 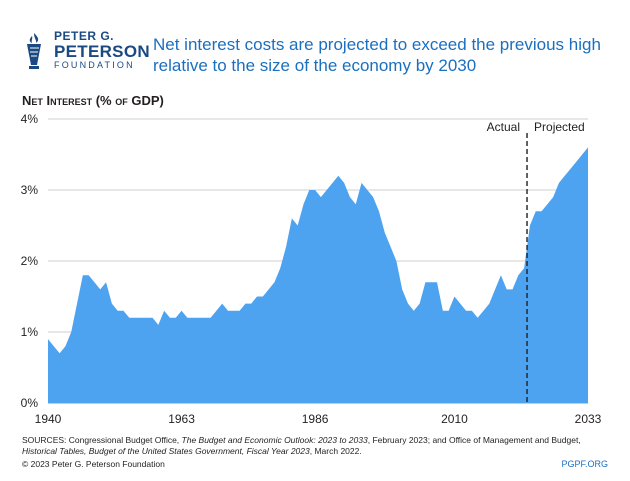 What do you see at coordinates (93, 464) in the screenshot?
I see `copyright: © 2023 Peter G. Peterson Foundation` at bounding box center [93, 464].